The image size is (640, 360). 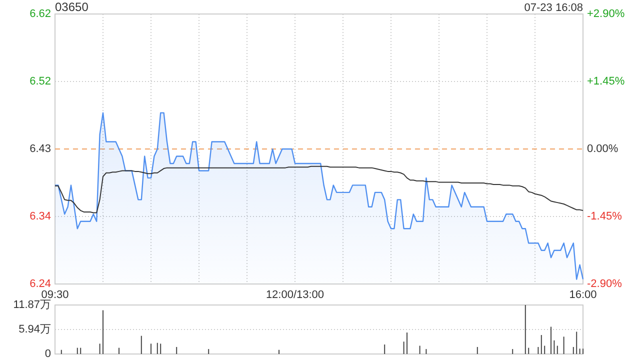 What do you see at coordinates (32, 304) in the screenshot?
I see `y-tick-label: 11.87万` at bounding box center [32, 304].